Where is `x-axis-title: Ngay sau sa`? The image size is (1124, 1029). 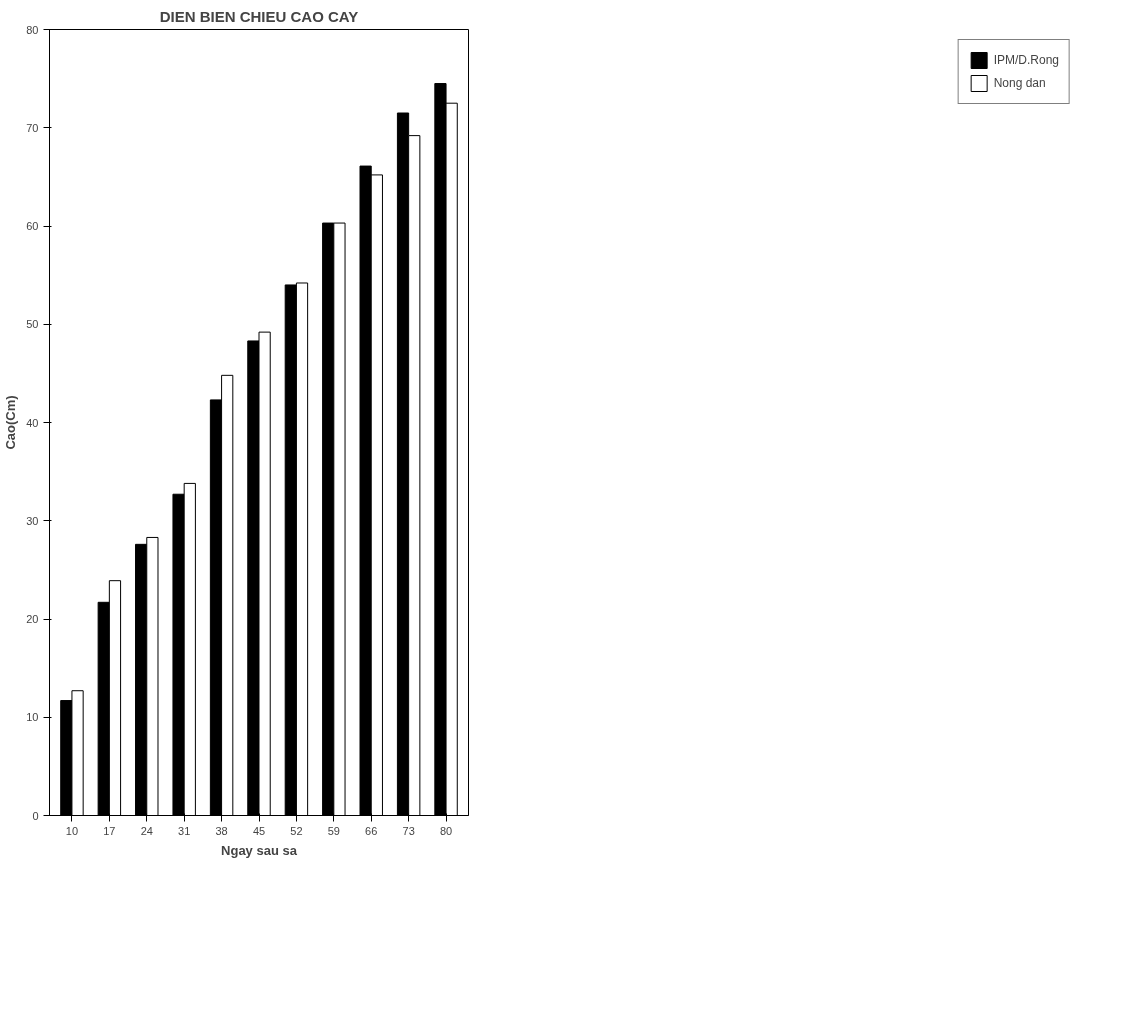
x-axis-title: Ngay sau sa is located at coordinates (259, 850).